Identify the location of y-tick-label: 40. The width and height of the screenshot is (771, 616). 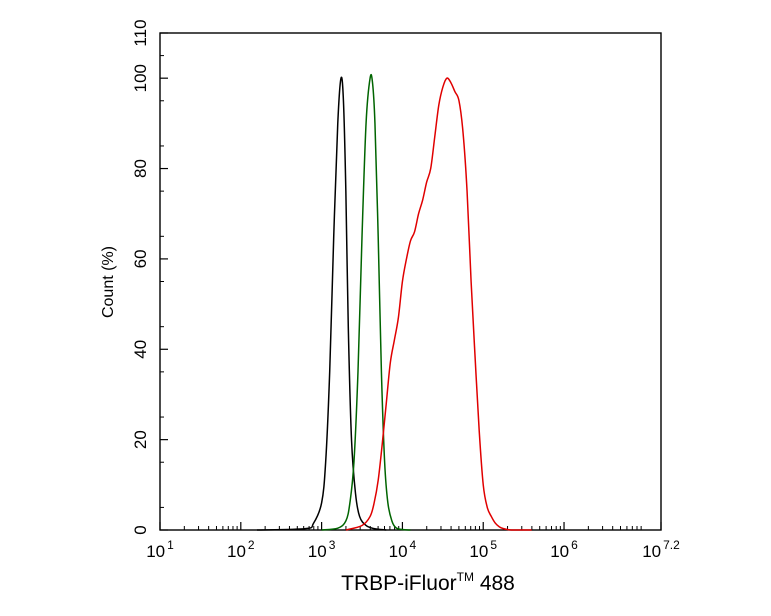
(140, 349).